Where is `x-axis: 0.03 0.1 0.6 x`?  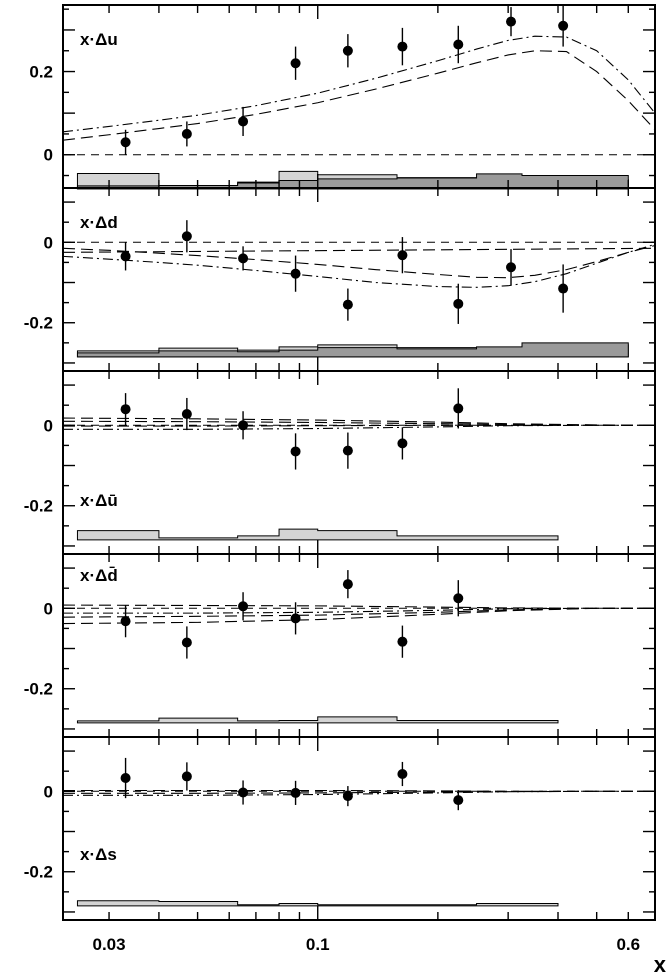 x-axis: 0.03 0.1 0.6 x is located at coordinates (380, 956).